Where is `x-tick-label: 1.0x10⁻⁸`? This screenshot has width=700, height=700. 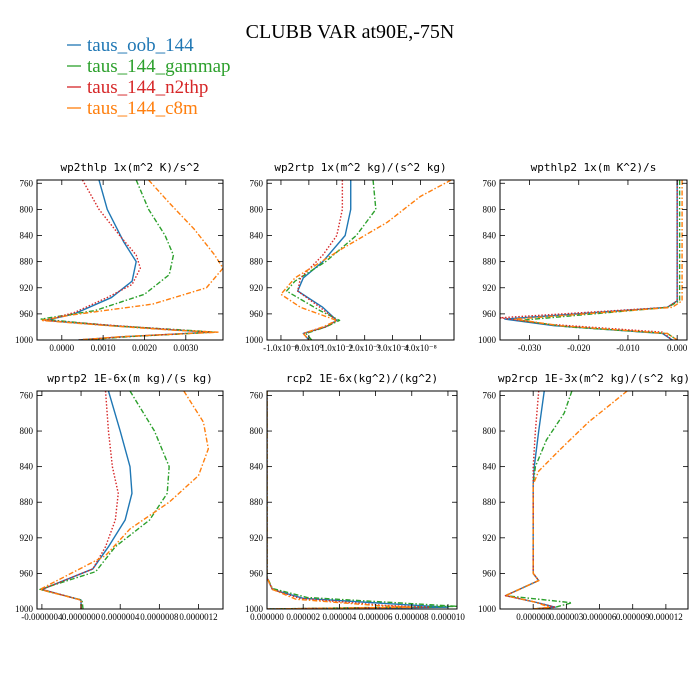
x-tick-label: 1.0x10⁻⁸ is located at coordinates (336, 348).